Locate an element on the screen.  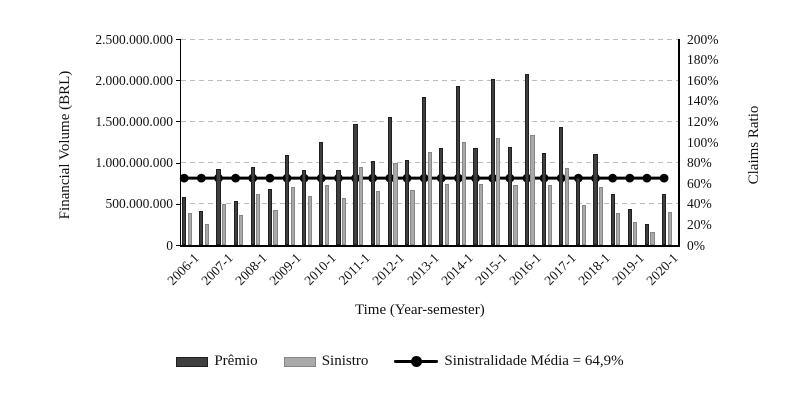
y-axis-line-left is located at coordinates (180, 143).